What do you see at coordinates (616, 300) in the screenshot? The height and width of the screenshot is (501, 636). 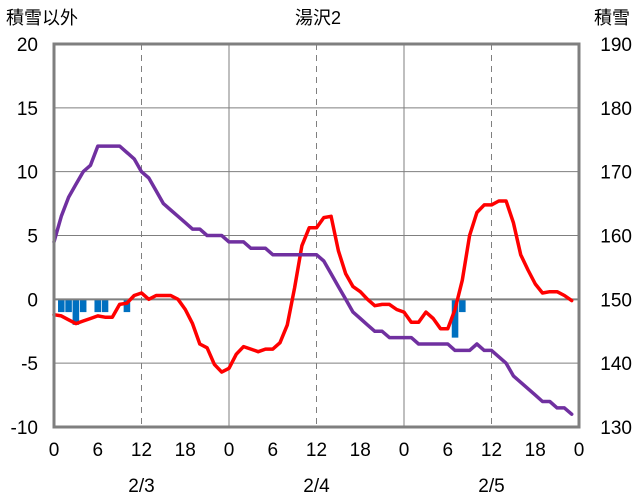 I see `right-tick-label: 150` at bounding box center [616, 300].